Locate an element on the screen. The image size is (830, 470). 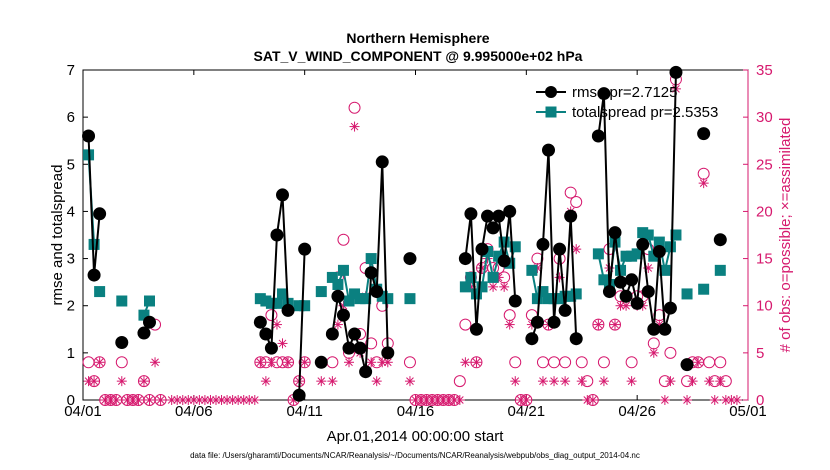
legend-rmse-marker is located at coordinates (551, 92).